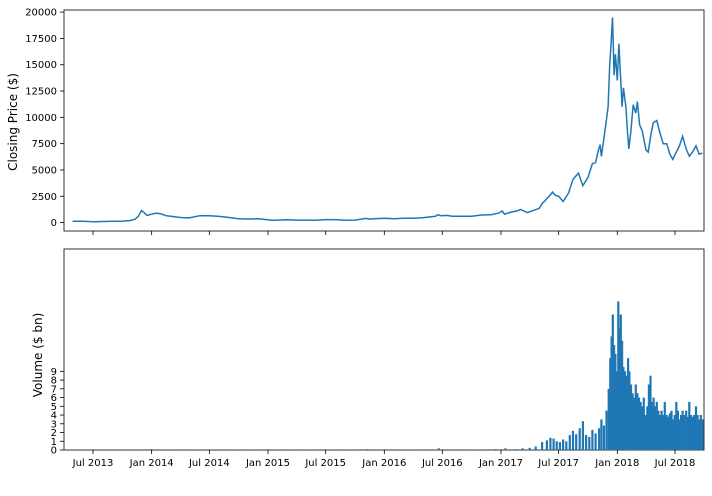 The image size is (712, 496). Describe the element at coordinates (54, 381) in the screenshot. I see `volume-y-tick-label: 8` at that location.